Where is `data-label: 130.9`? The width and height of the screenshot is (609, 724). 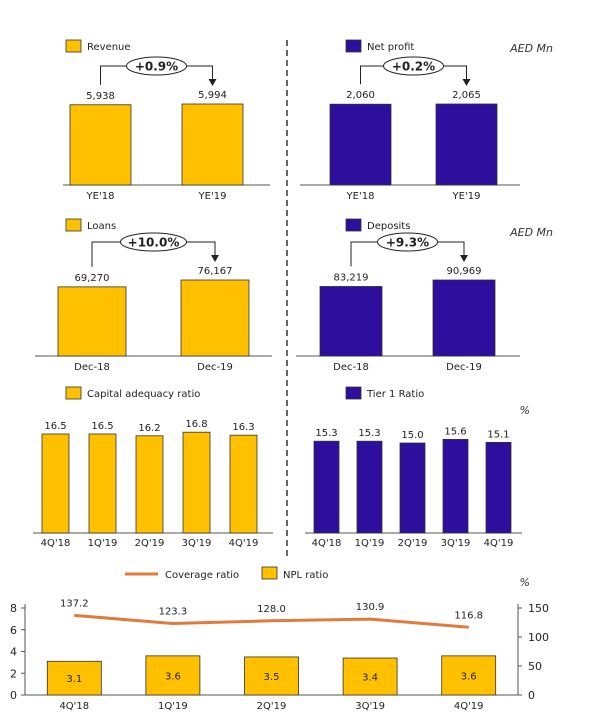 data-label: 130.9 is located at coordinates (370, 607).